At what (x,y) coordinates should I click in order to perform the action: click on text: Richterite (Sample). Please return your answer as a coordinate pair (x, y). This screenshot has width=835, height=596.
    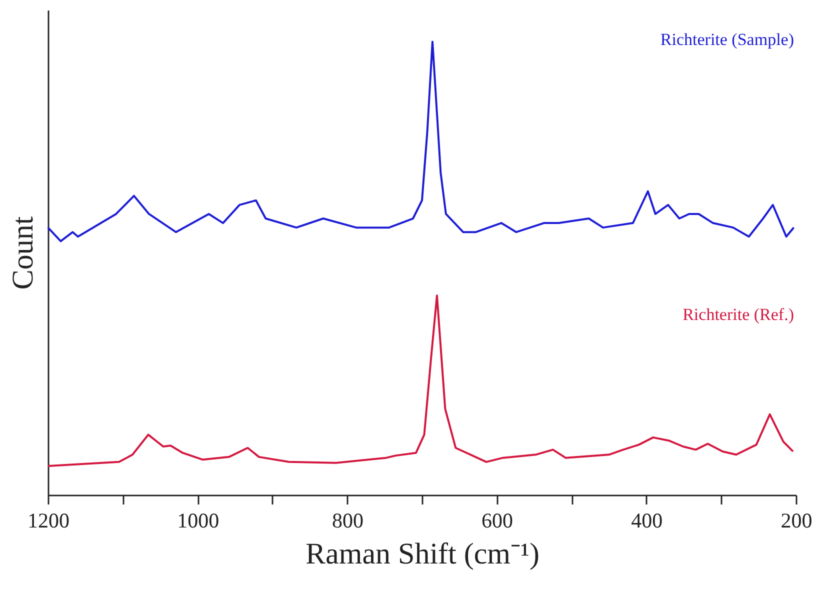
    Looking at the image, I should click on (727, 39).